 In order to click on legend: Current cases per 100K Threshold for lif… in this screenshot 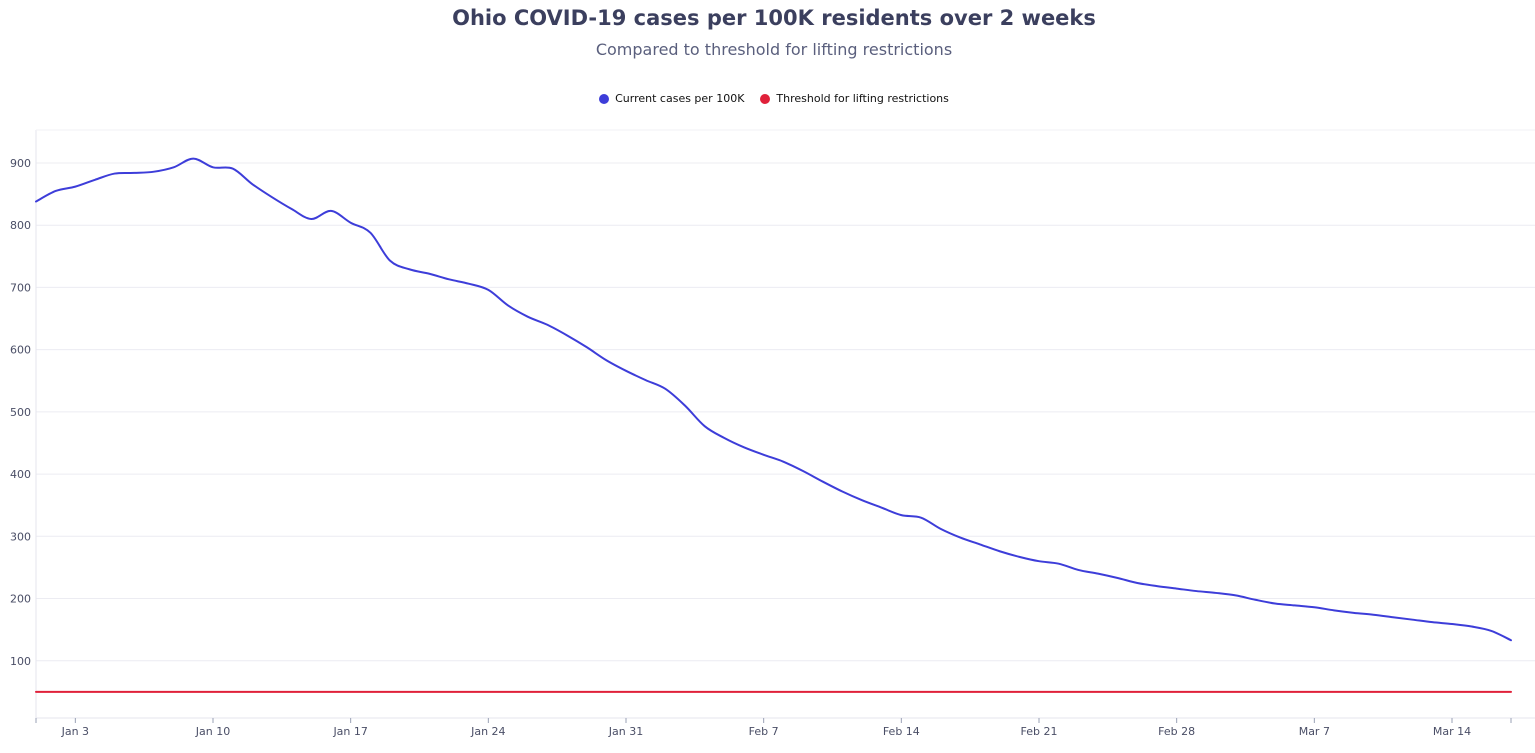, I will do `click(767, 98)`.